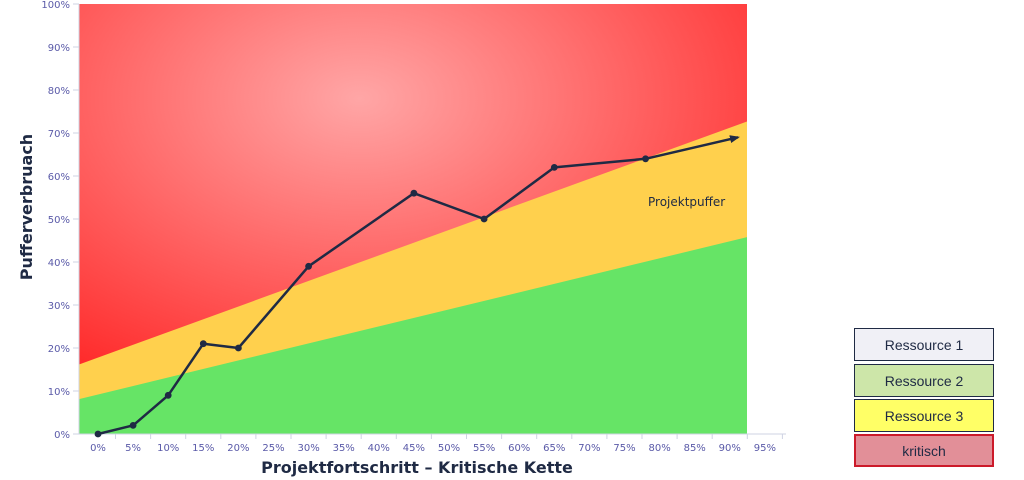  What do you see at coordinates (686, 202) in the screenshot?
I see `annotation-projektpuffer: Projektpuffer` at bounding box center [686, 202].